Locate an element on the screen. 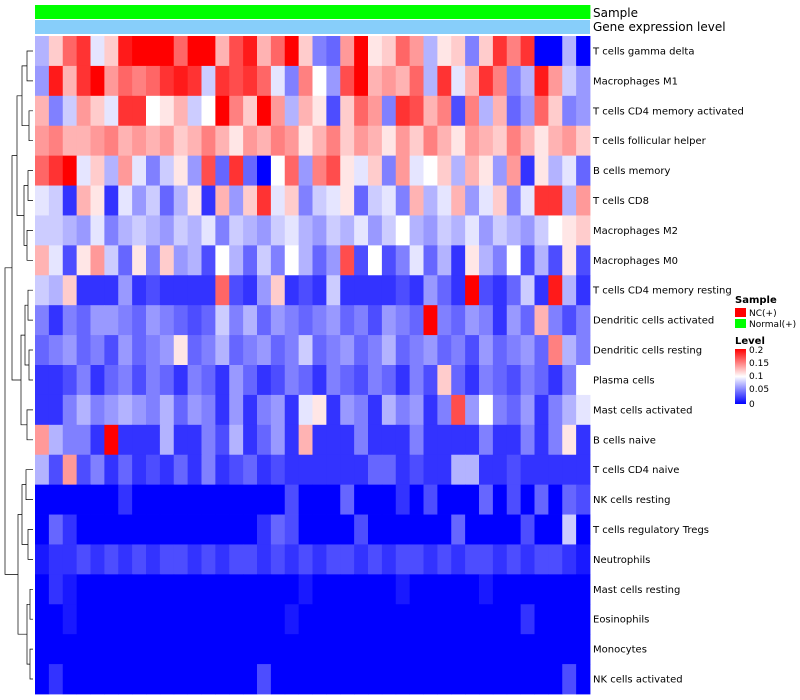  row-label: T cells gamma delta is located at coordinates (643, 52).